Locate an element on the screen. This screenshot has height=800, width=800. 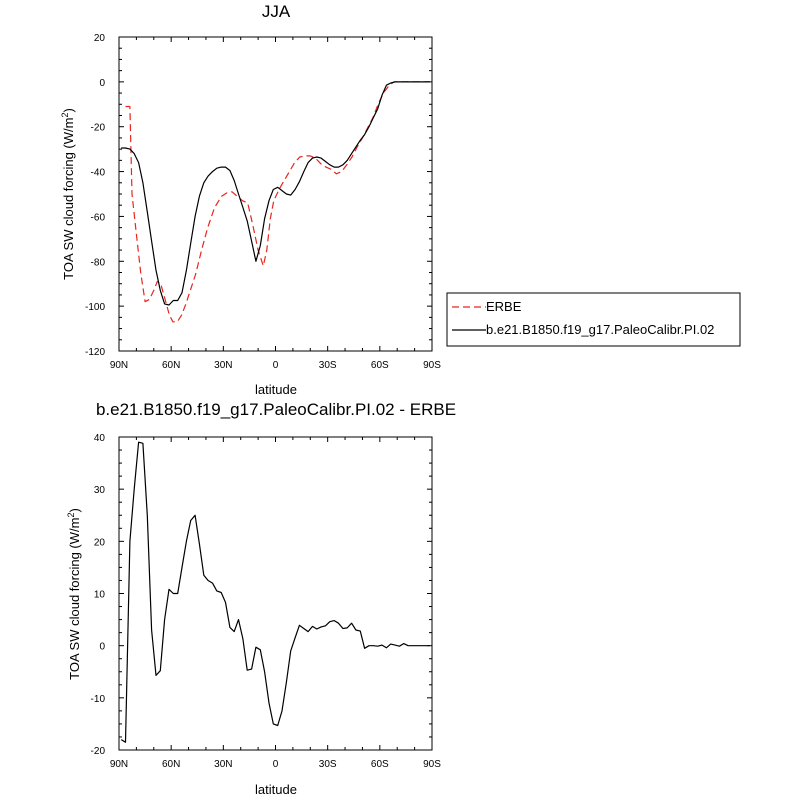
chart-bottom-ylabel: TOA SW cloud forcing (W/m2) is located at coordinates (74, 594).